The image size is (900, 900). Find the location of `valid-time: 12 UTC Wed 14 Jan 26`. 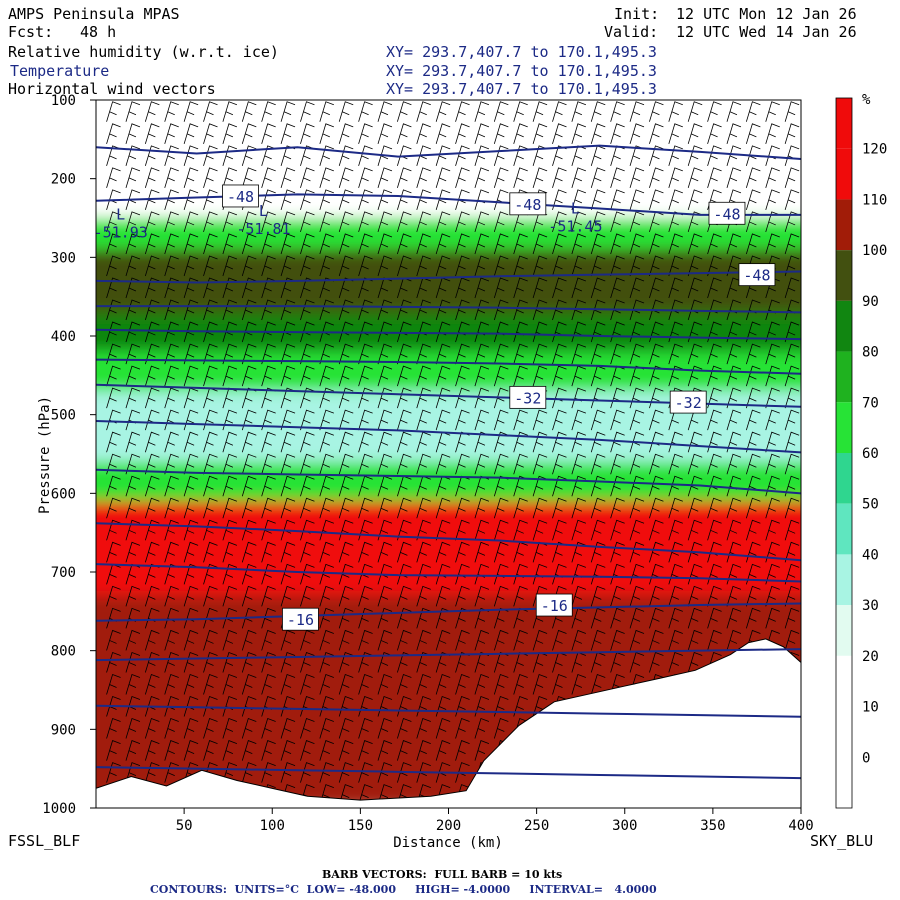

valid-time: 12 UTC Wed 14 Jan 26 is located at coordinates (766, 32).